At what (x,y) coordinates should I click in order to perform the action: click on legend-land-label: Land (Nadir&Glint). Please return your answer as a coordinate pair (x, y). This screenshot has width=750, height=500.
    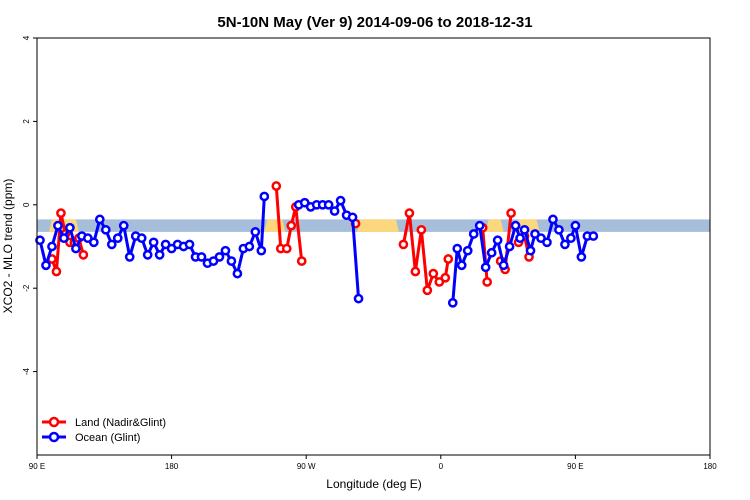
    Looking at the image, I should click on (120, 423).